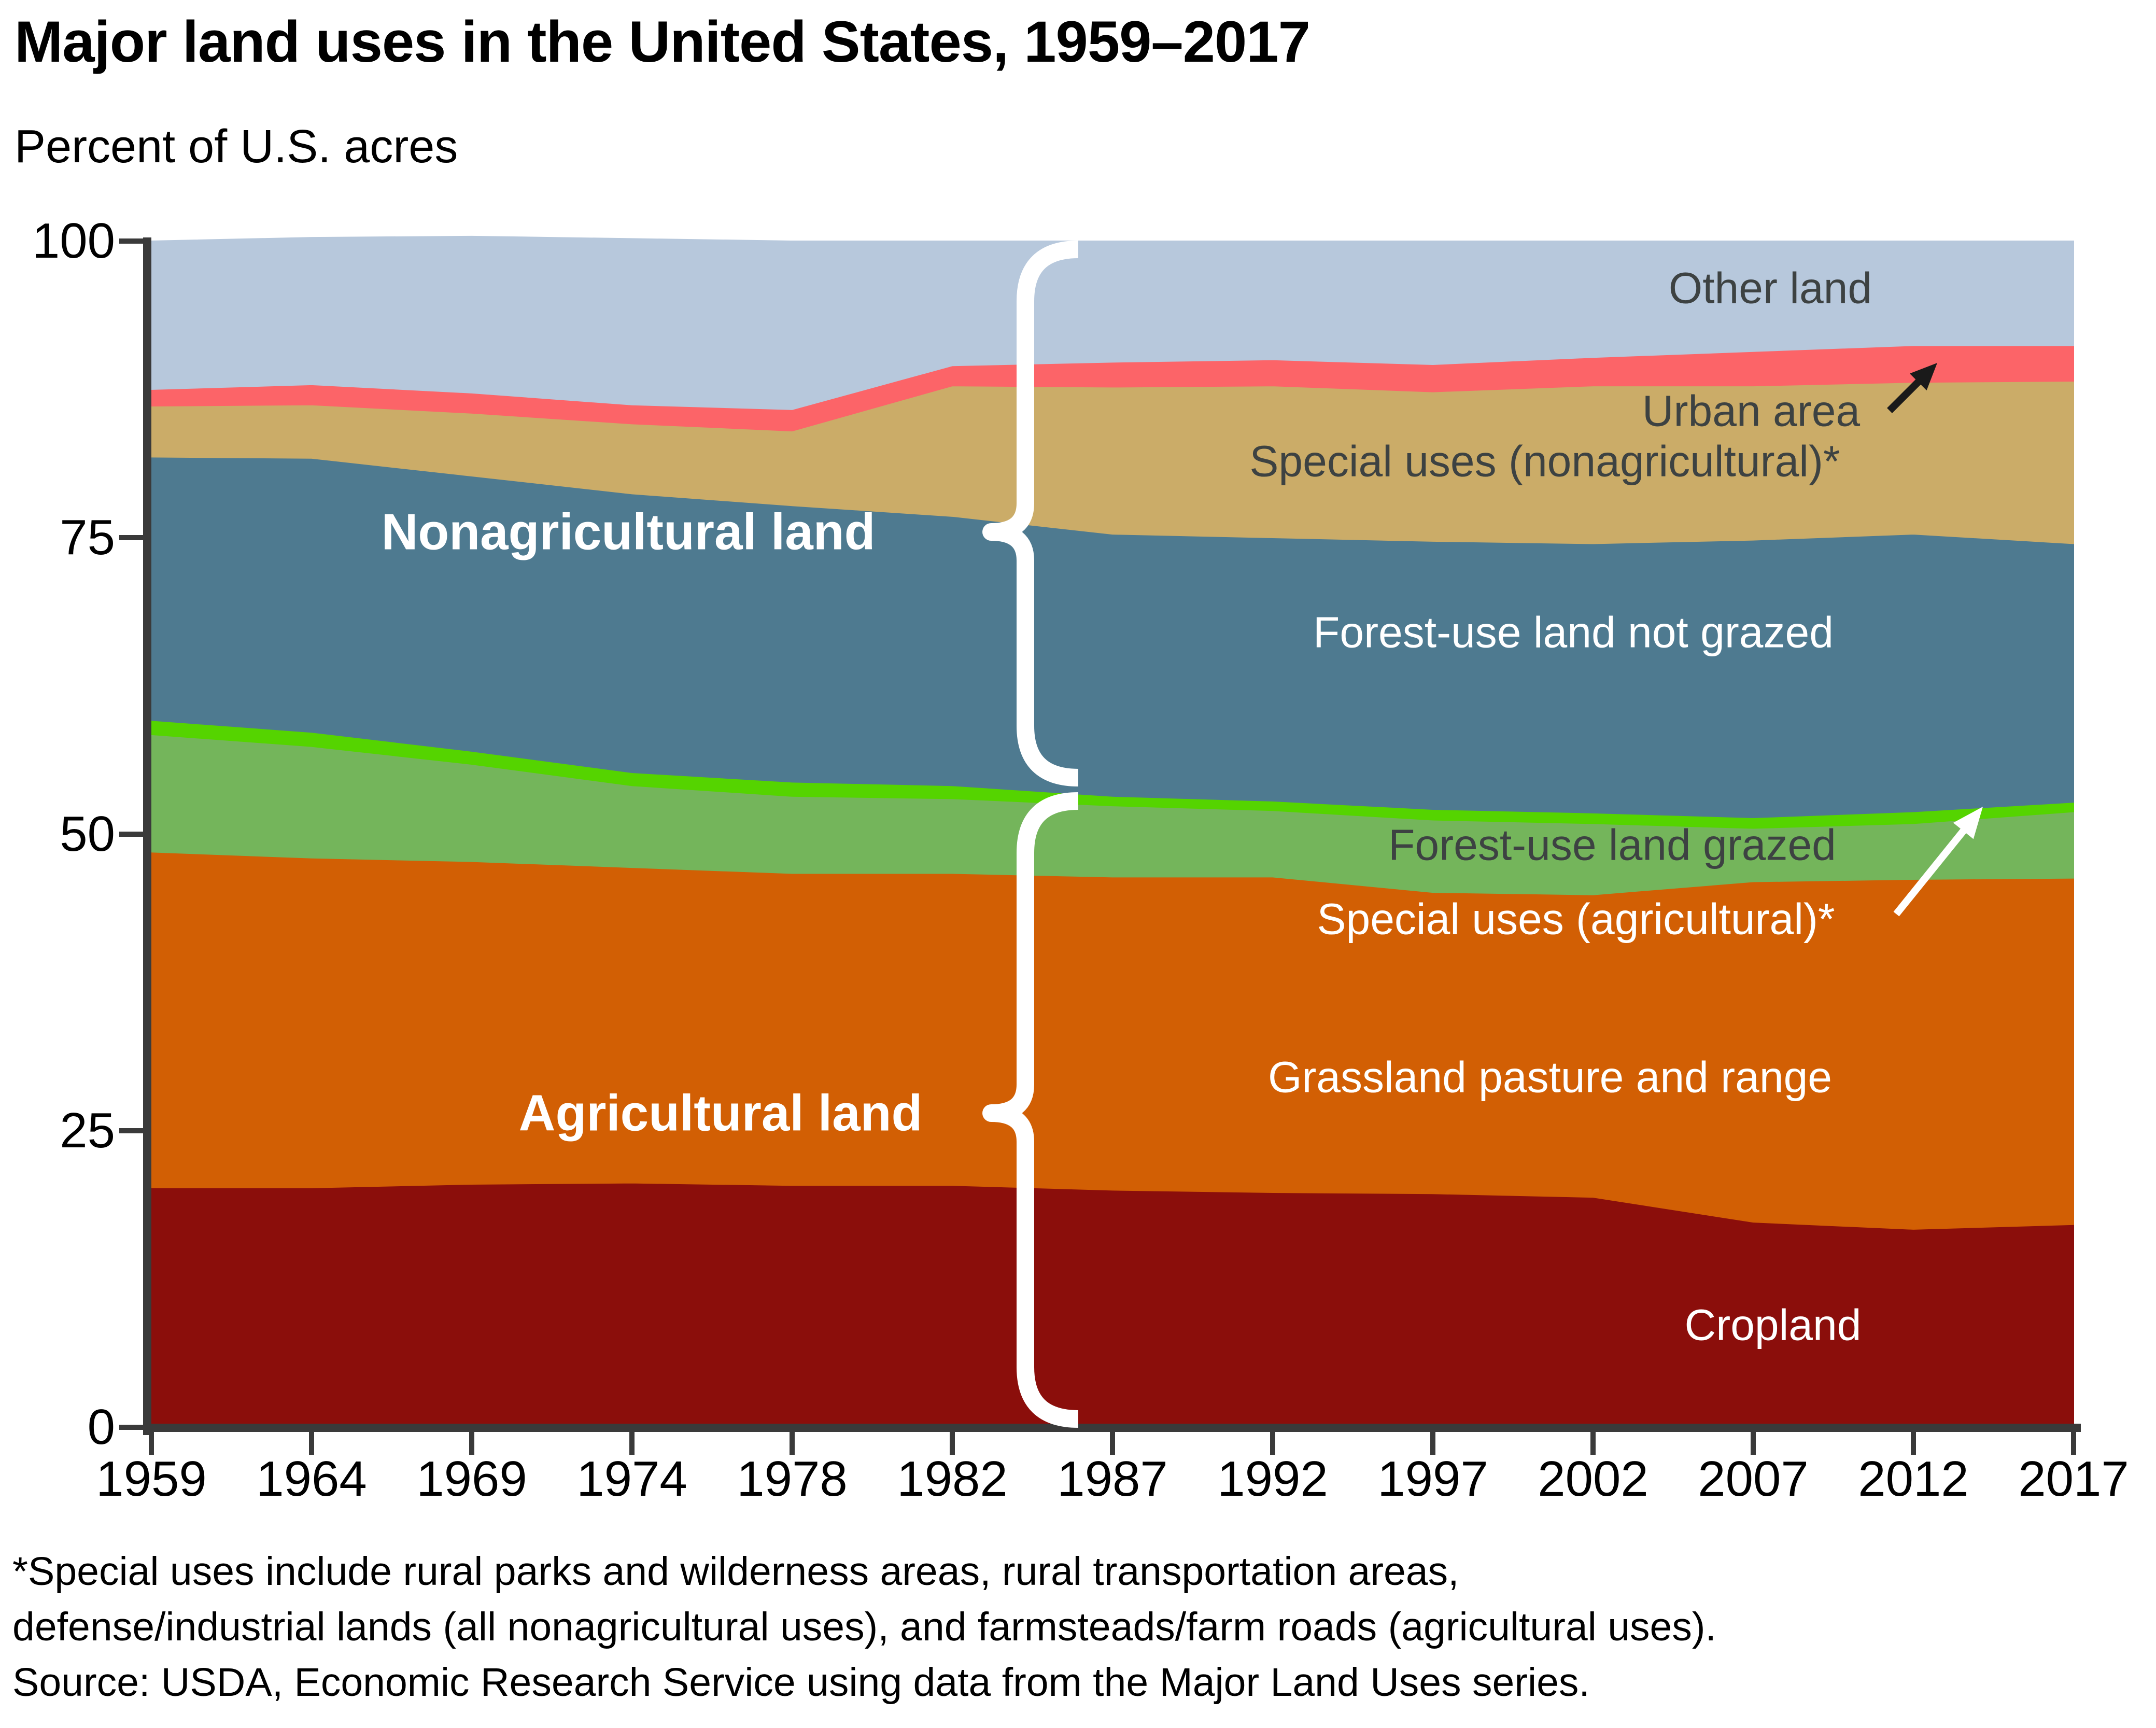 The width and height of the screenshot is (2156, 1728). What do you see at coordinates (73, 241) in the screenshot?
I see `y-tick-label-100: 100` at bounding box center [73, 241].